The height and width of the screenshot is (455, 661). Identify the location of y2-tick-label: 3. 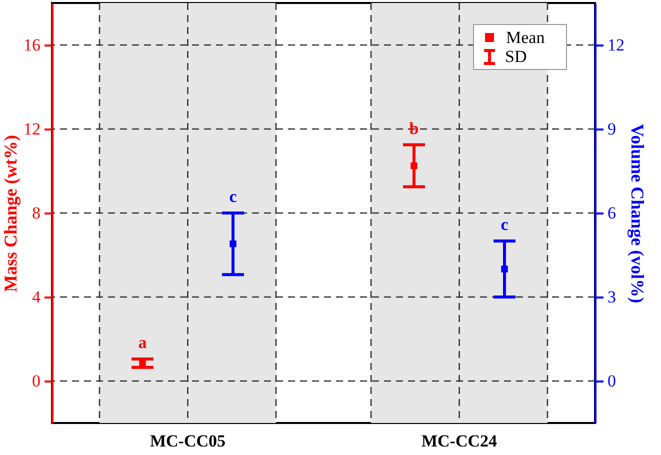
(612, 297).